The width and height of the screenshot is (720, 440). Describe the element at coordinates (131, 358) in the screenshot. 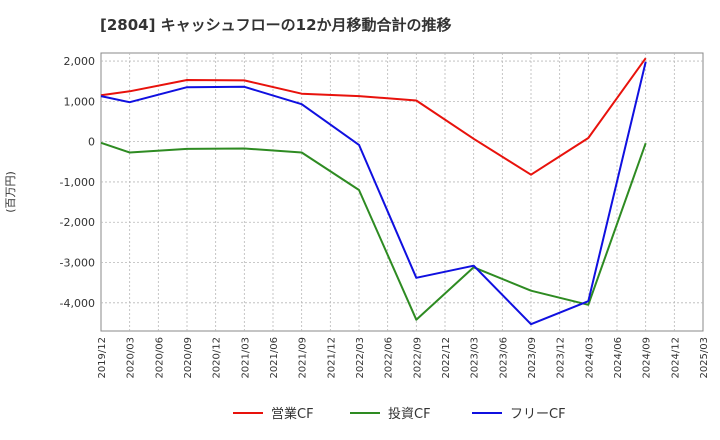

I see `x-tick-label: 2020/03` at that location.